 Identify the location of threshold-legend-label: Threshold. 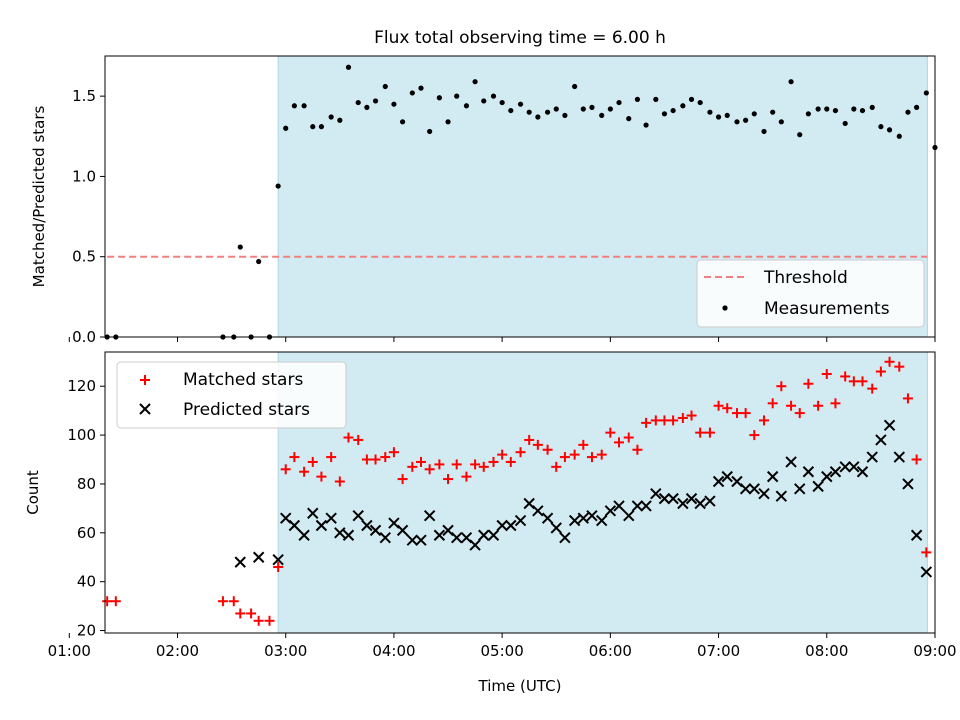
(805, 278).